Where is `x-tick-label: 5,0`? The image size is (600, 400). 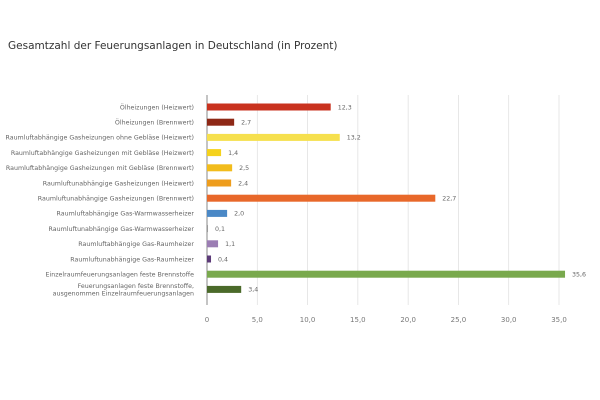 x-tick-label: 5,0 is located at coordinates (257, 320).